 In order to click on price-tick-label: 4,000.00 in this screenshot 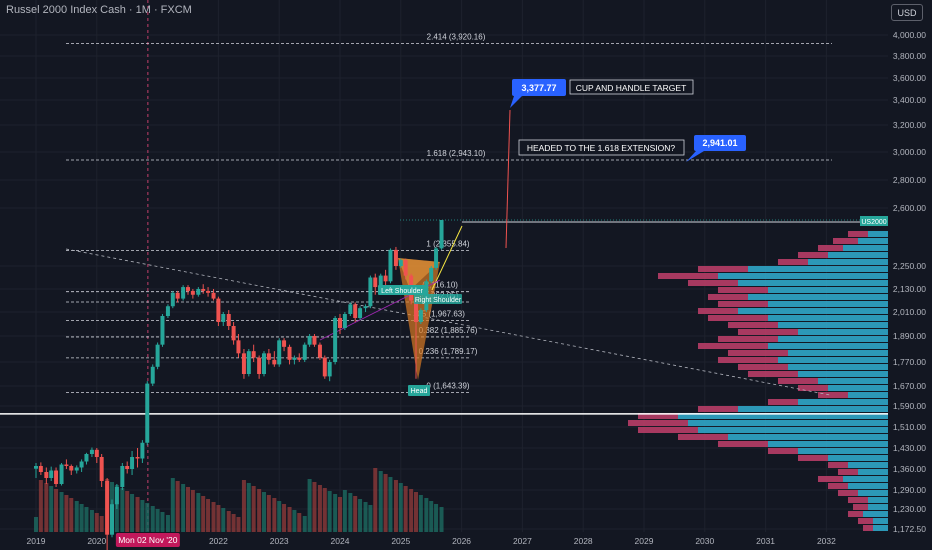, I will do `click(909, 35)`.